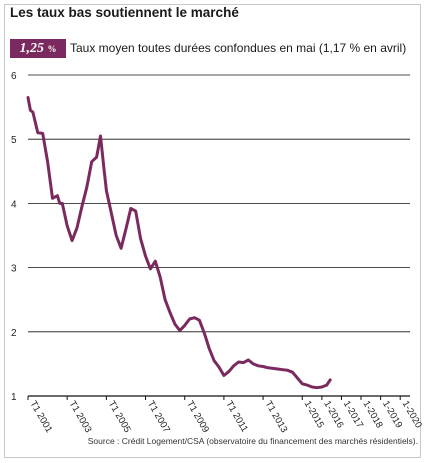  Describe the element at coordinates (275, 417) in the screenshot. I see `x-tick-label: T1 2013` at that location.